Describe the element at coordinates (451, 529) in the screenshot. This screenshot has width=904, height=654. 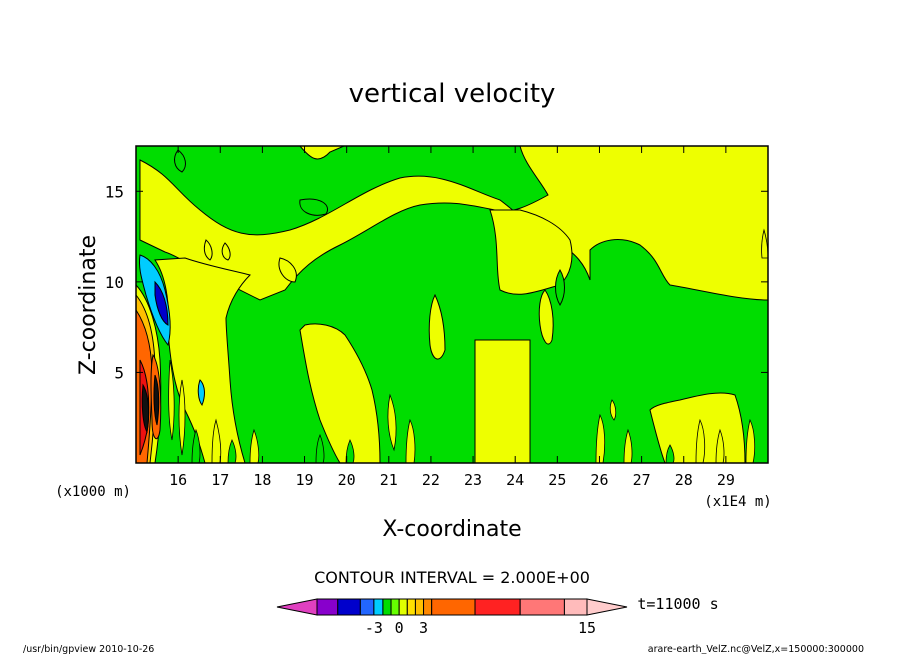
I see `x-axis-label: X-coordinate` at that location.